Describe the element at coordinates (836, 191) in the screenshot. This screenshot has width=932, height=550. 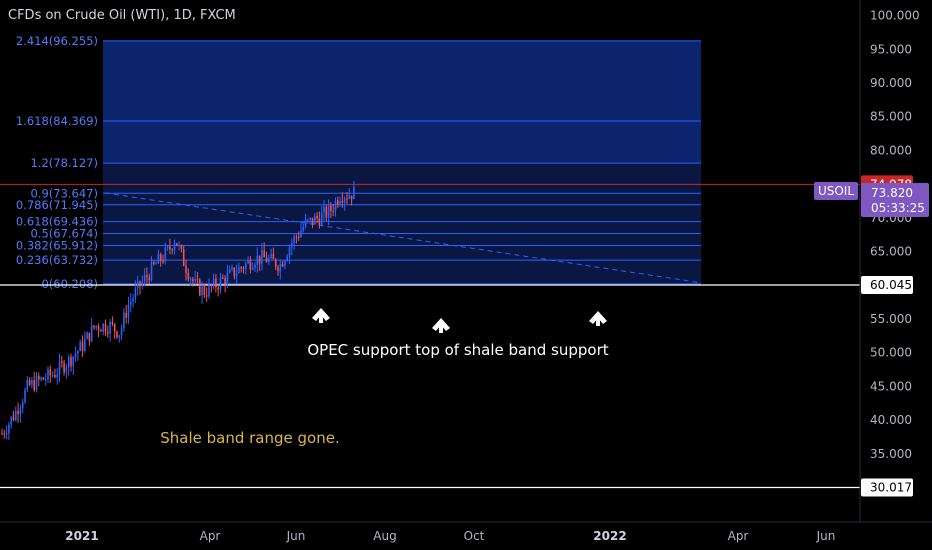
I see `symbol-badge` at that location.